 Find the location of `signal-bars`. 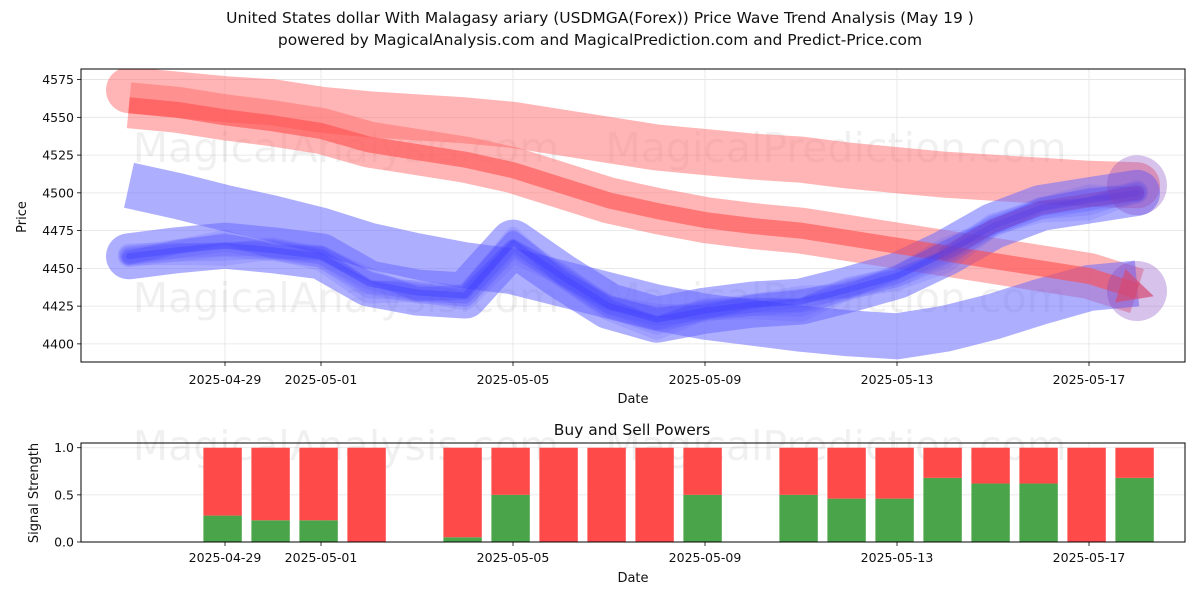

signal-bars is located at coordinates (678, 494).